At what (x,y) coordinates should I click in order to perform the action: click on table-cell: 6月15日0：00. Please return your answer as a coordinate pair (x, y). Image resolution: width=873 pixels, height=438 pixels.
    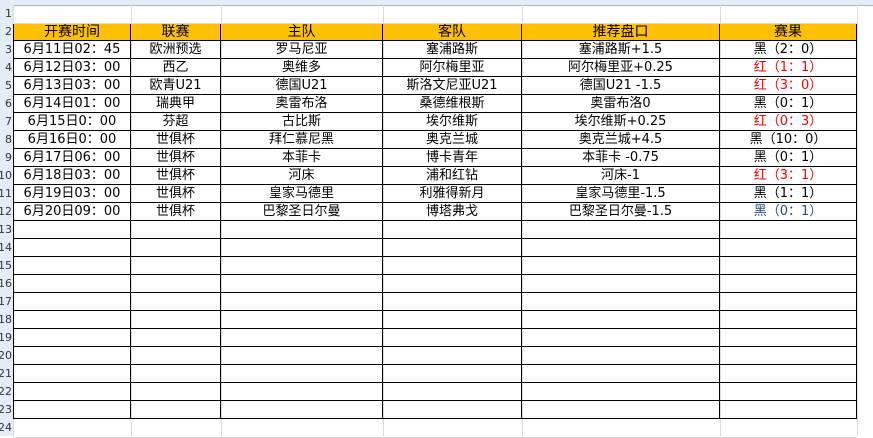
    Looking at the image, I should click on (72, 122).